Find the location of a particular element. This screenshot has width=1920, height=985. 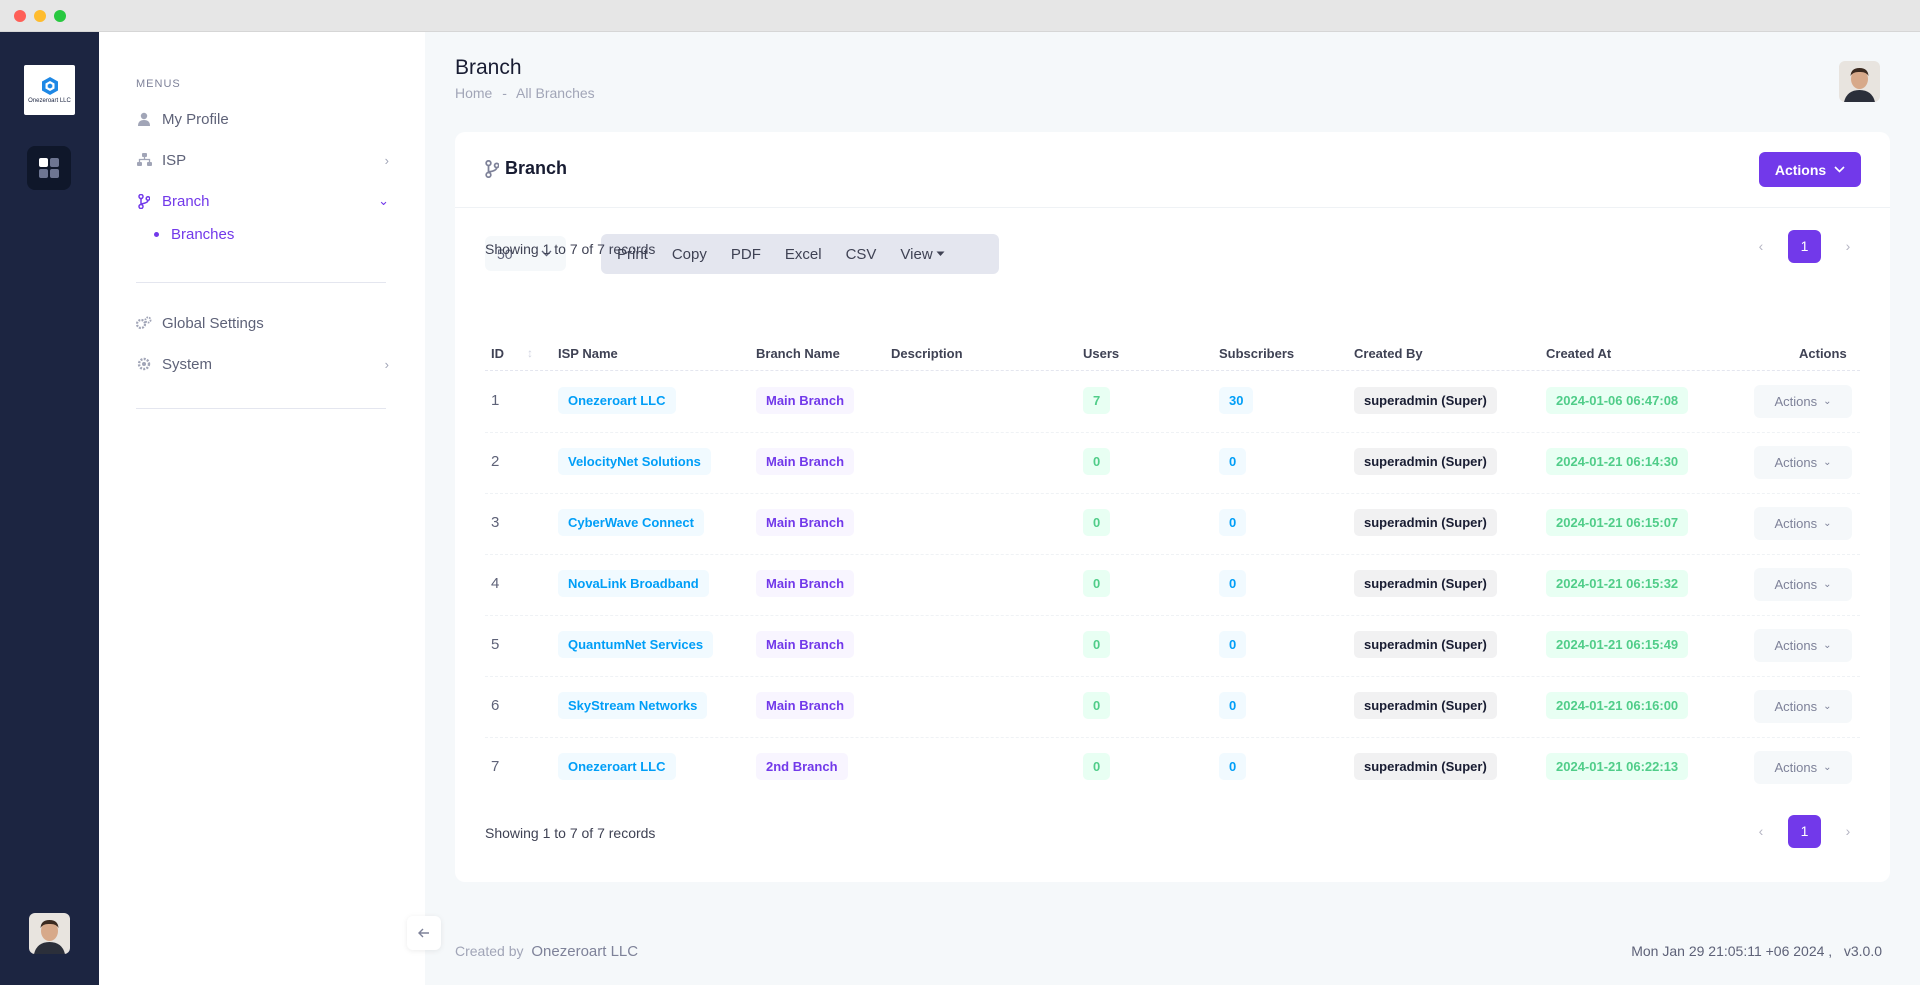

created-at-badge: 2024-01-21 06:16:00 is located at coordinates (1617, 705).